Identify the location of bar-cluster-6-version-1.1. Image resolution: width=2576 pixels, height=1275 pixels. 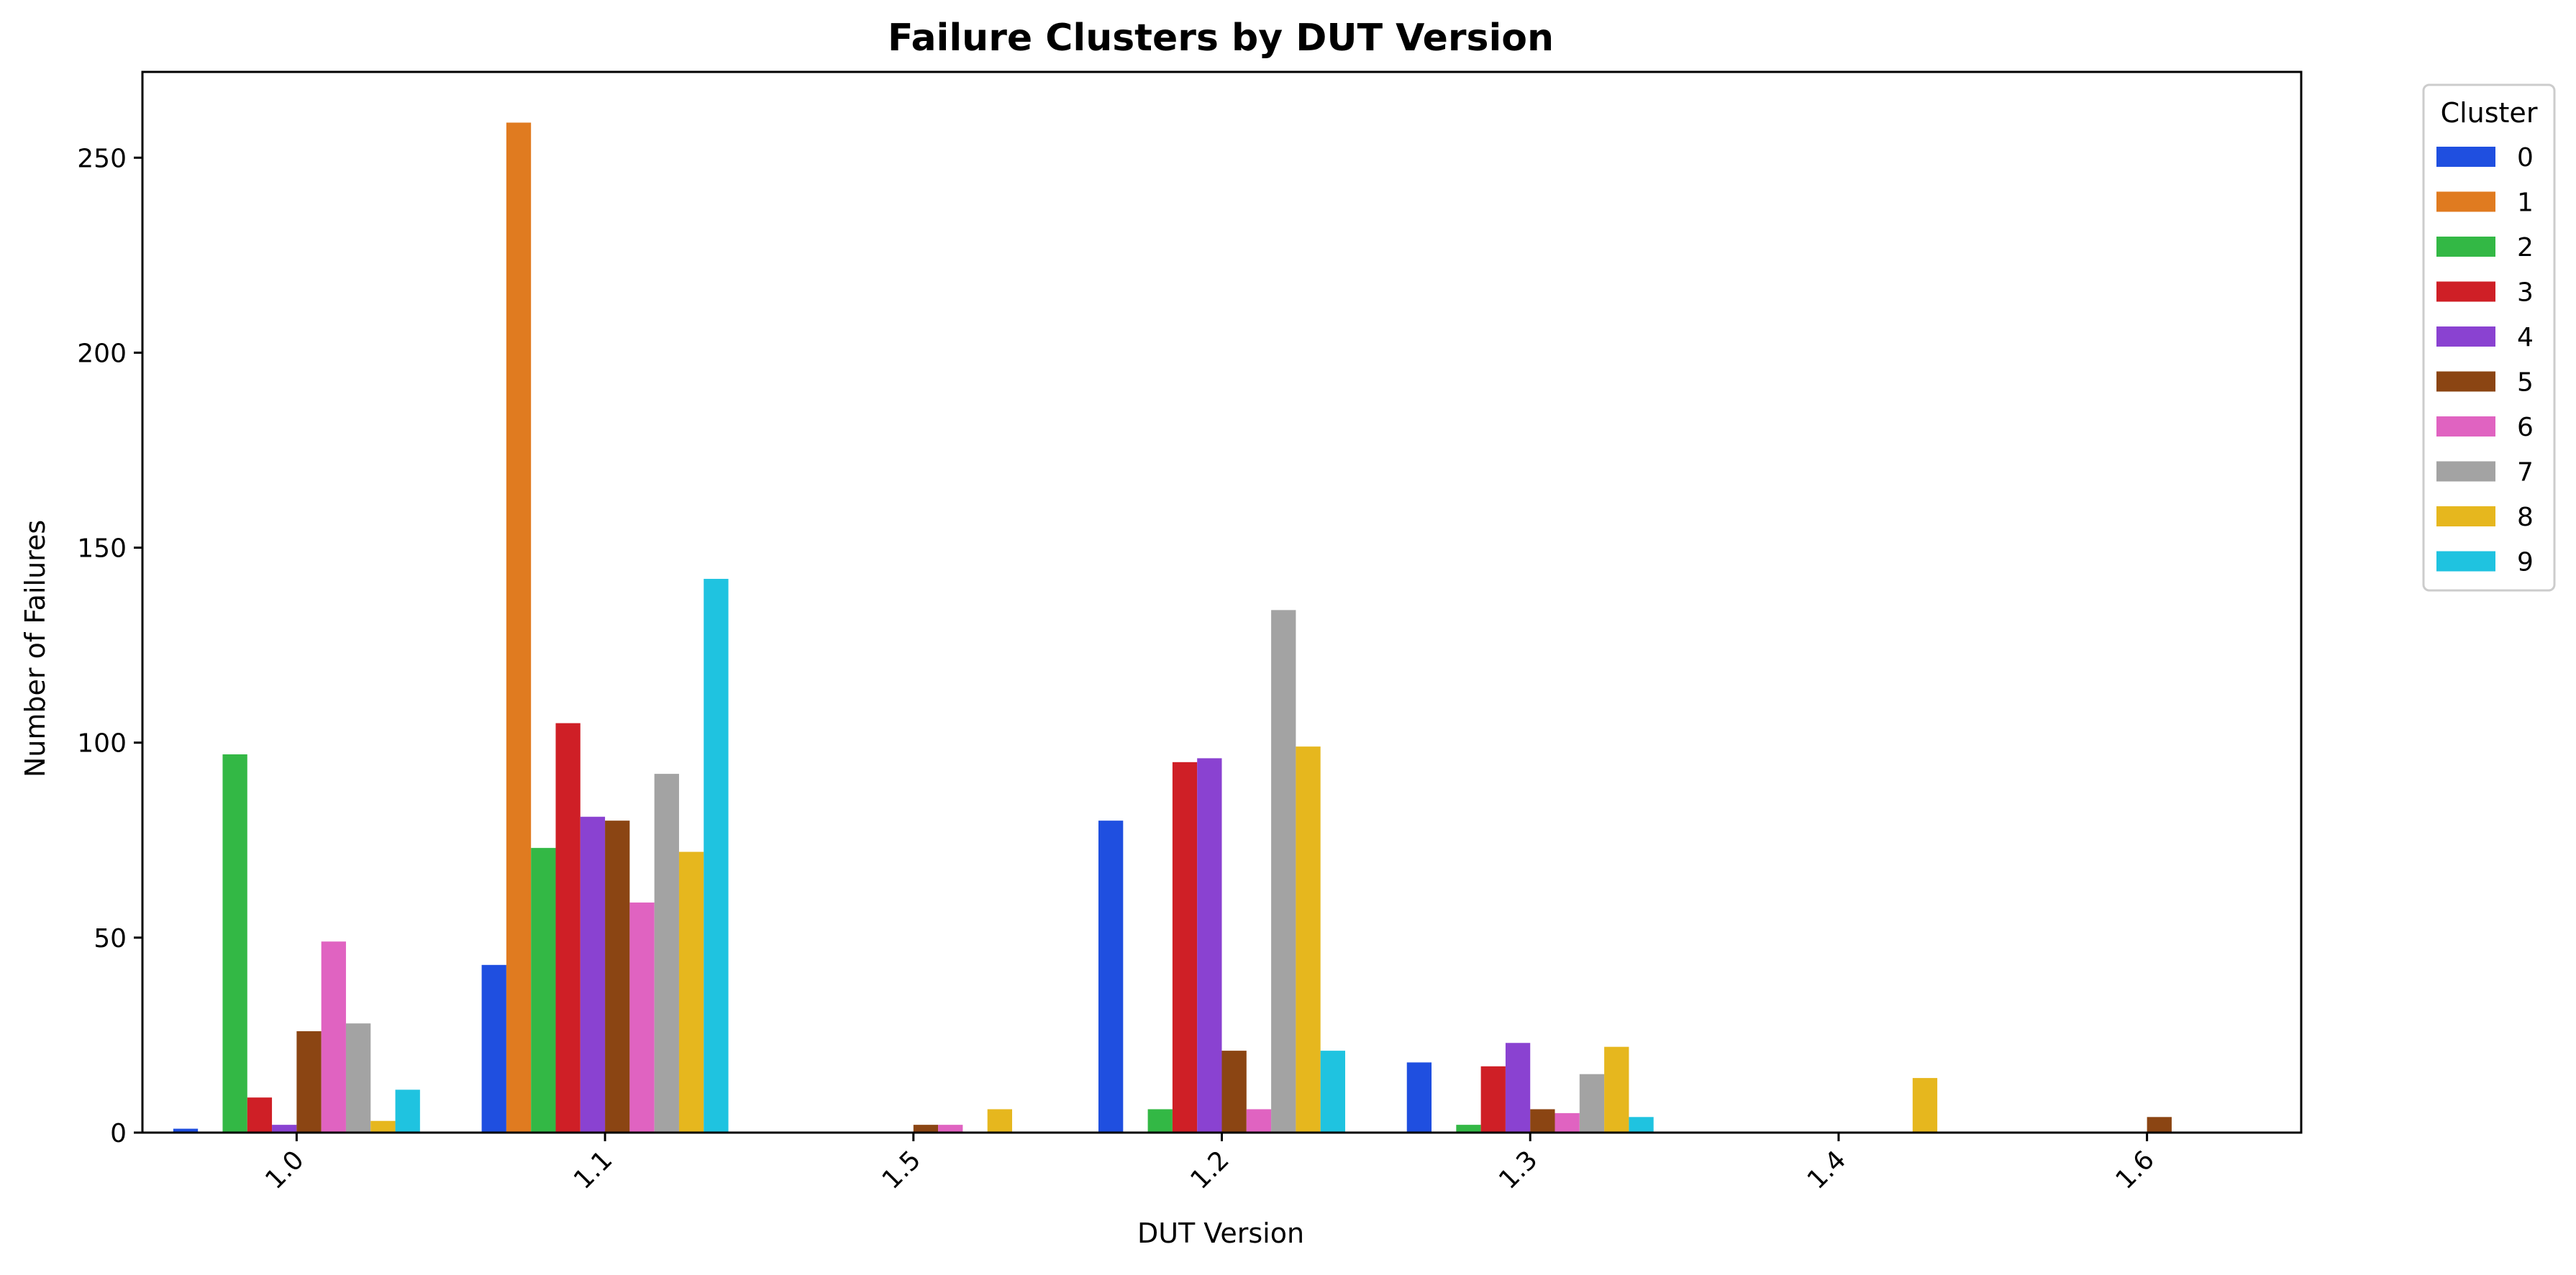
(642, 1017).